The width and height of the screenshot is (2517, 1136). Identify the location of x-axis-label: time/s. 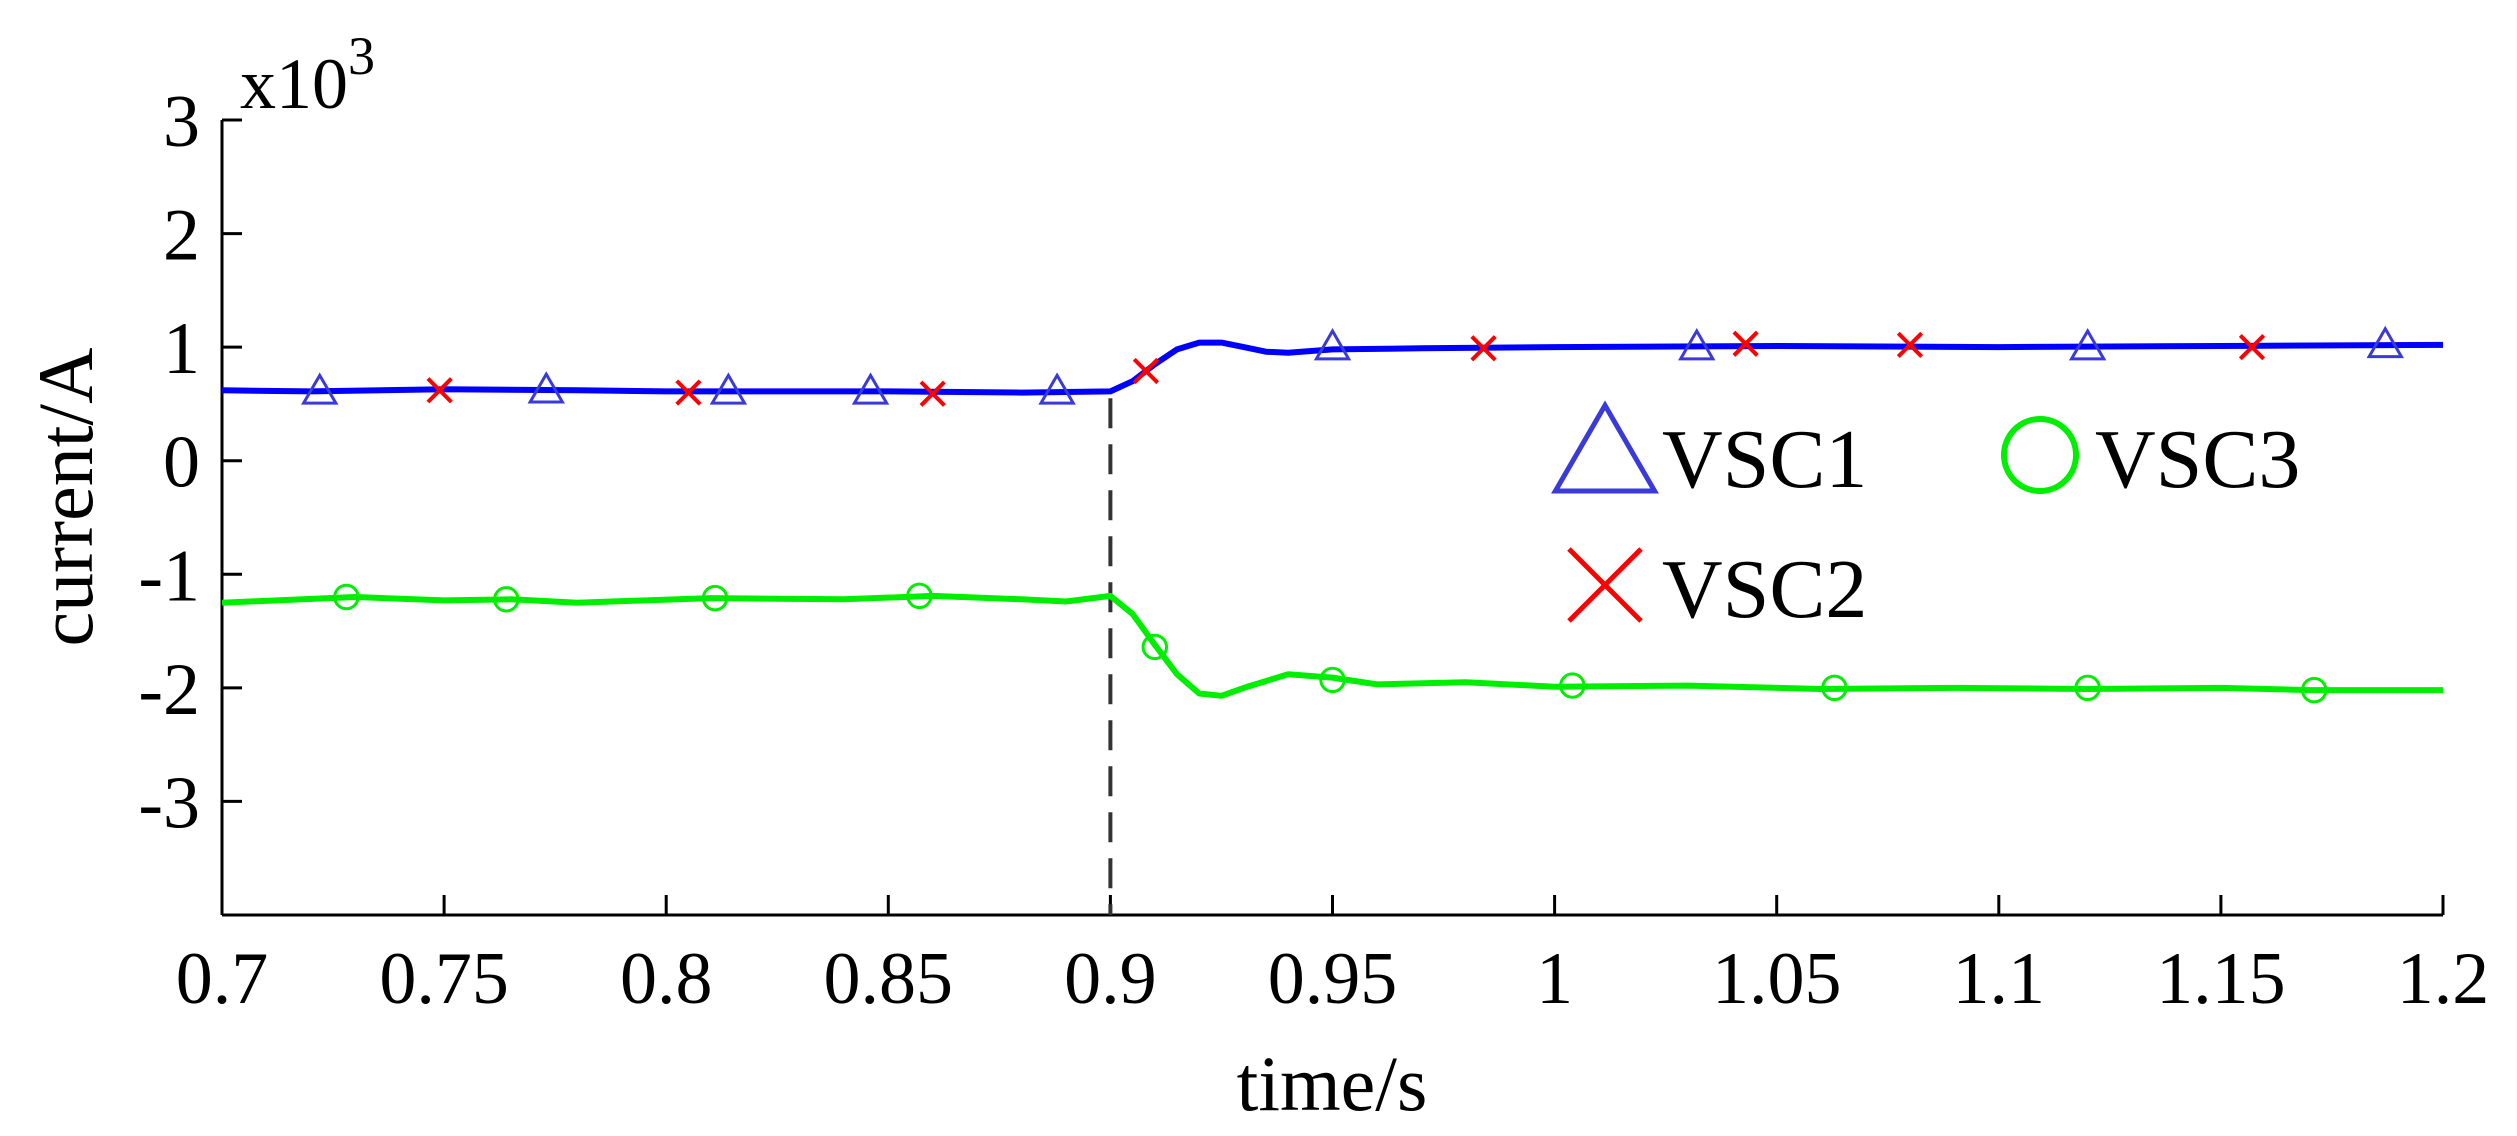
(1332, 1083).